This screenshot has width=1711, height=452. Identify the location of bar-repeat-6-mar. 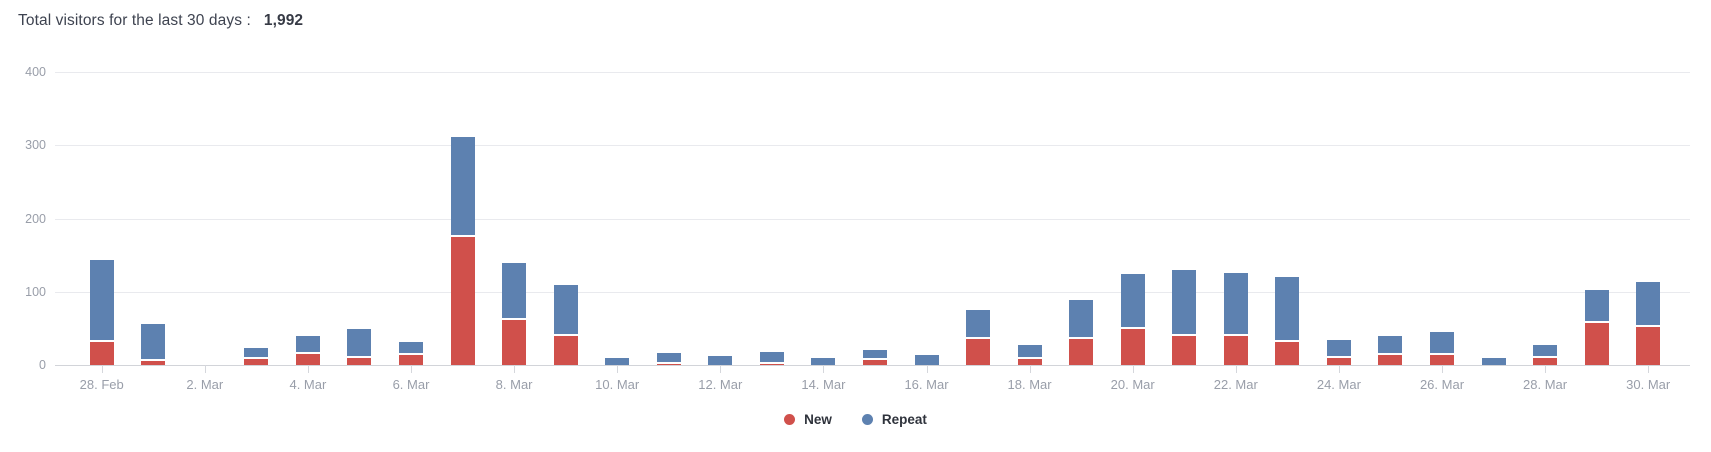
(411, 349).